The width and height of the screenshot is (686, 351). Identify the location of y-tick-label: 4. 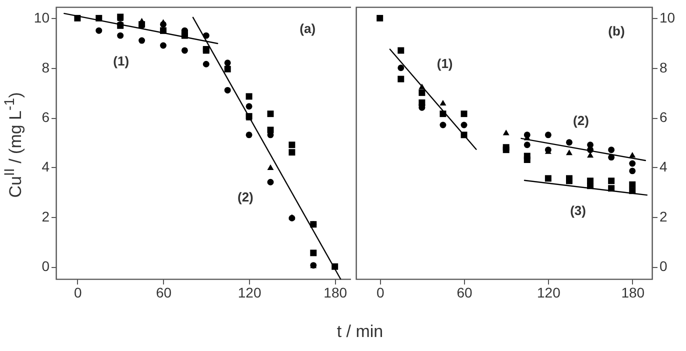
(46, 166).